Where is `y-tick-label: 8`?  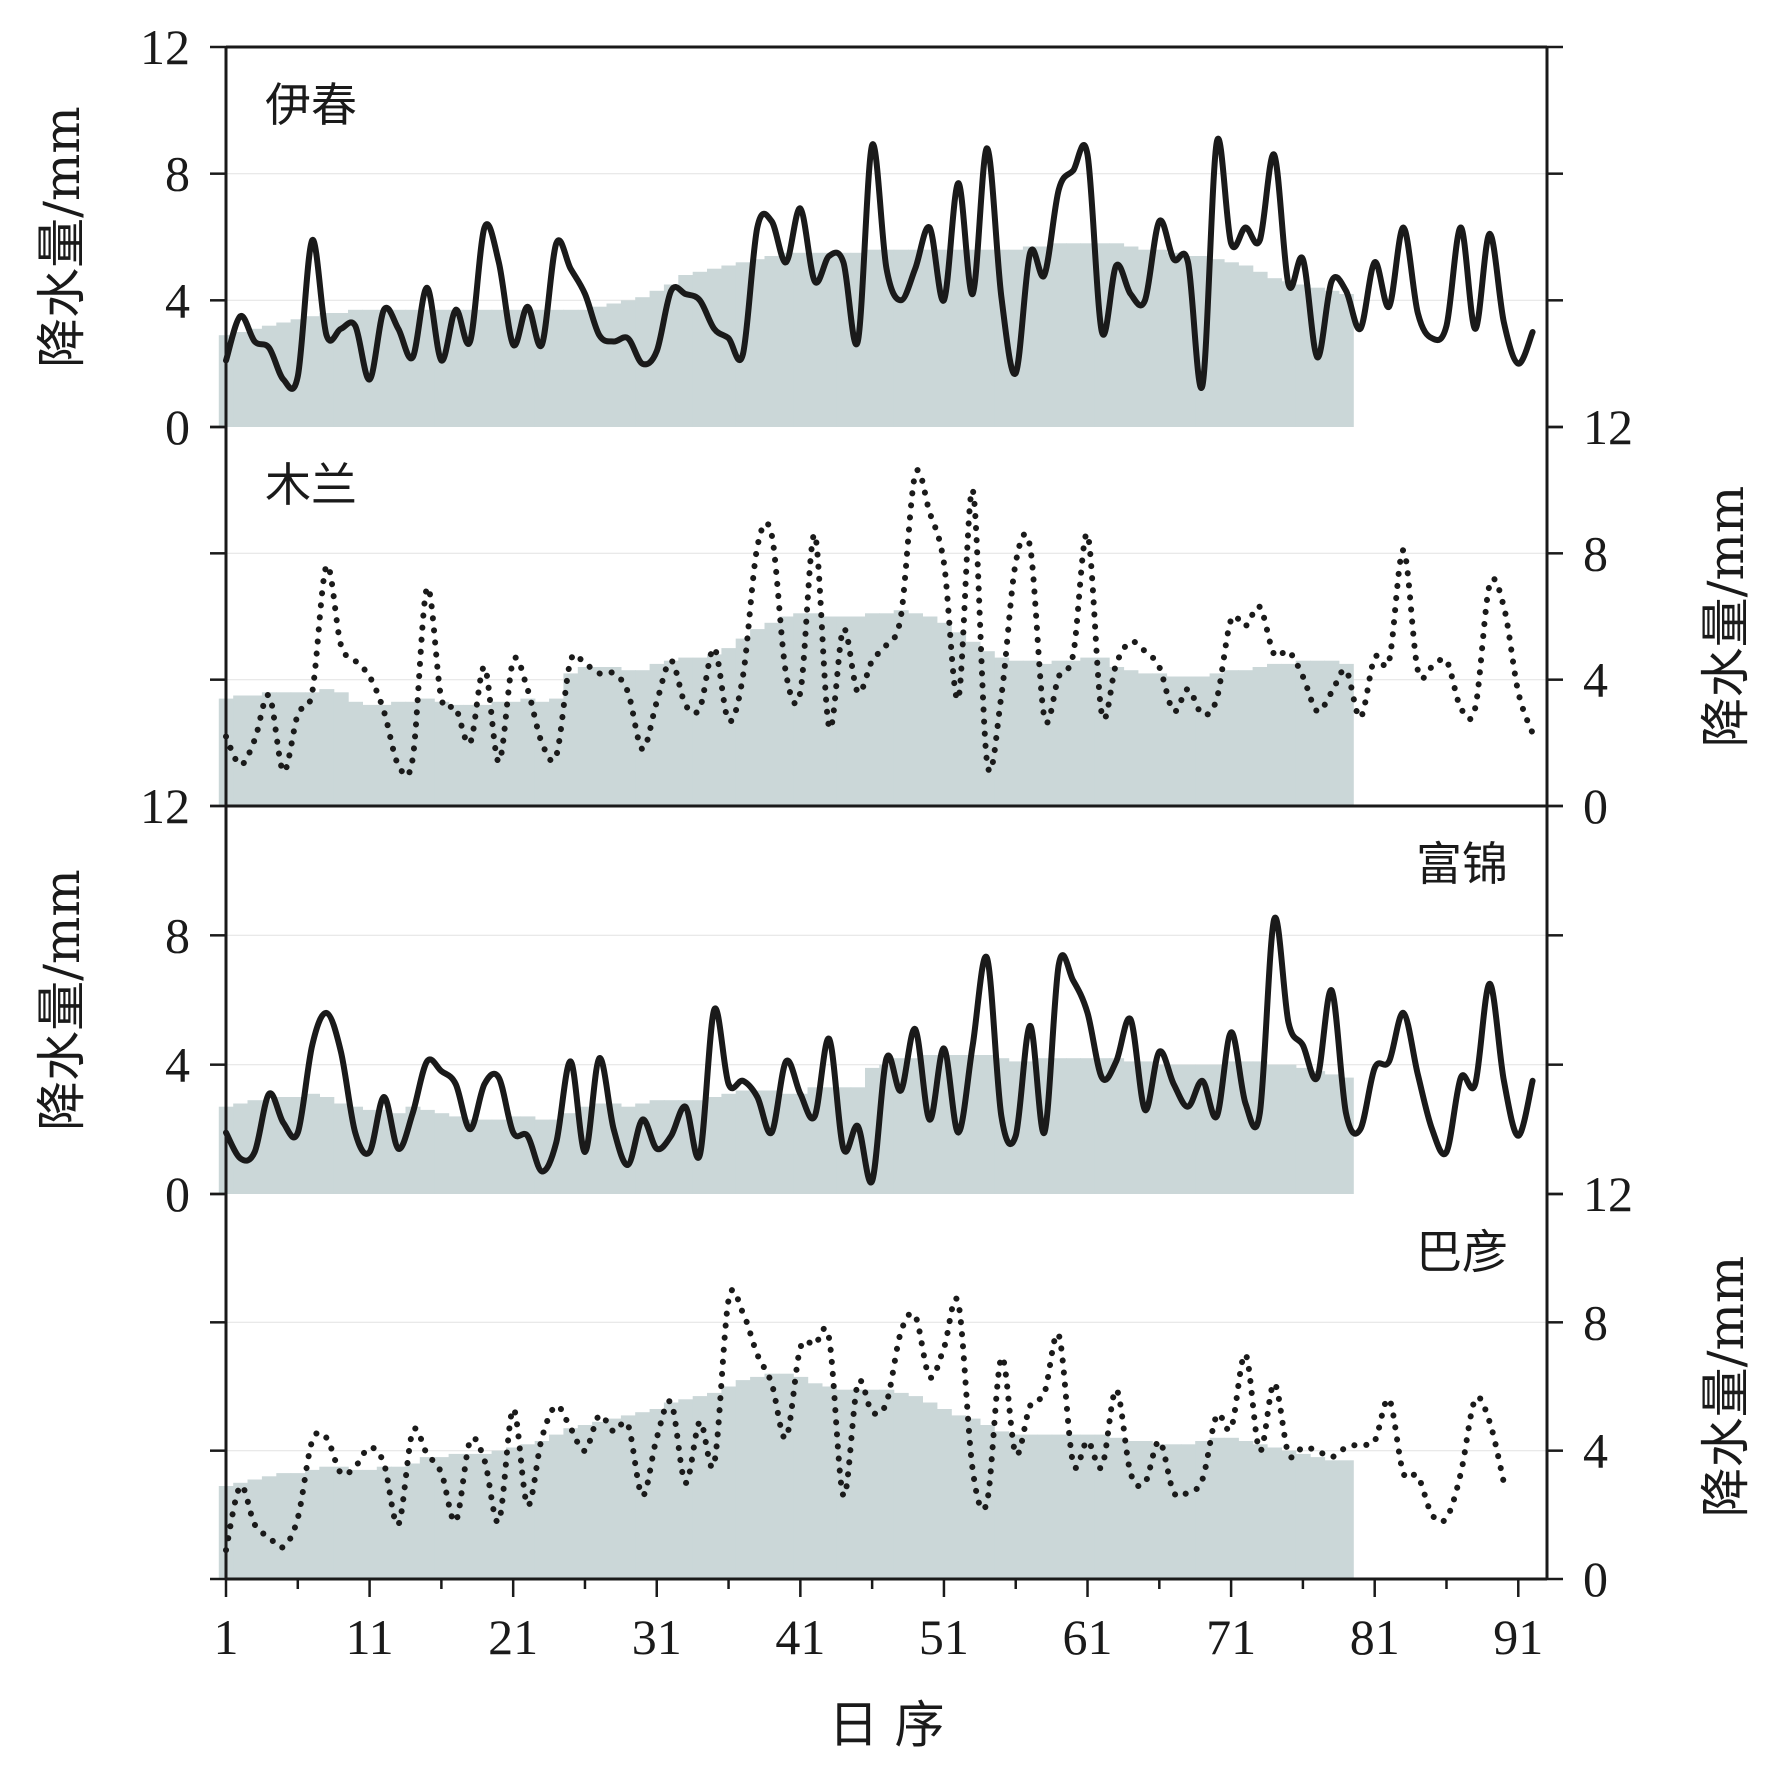 y-tick-label: 8 is located at coordinates (1595, 1322).